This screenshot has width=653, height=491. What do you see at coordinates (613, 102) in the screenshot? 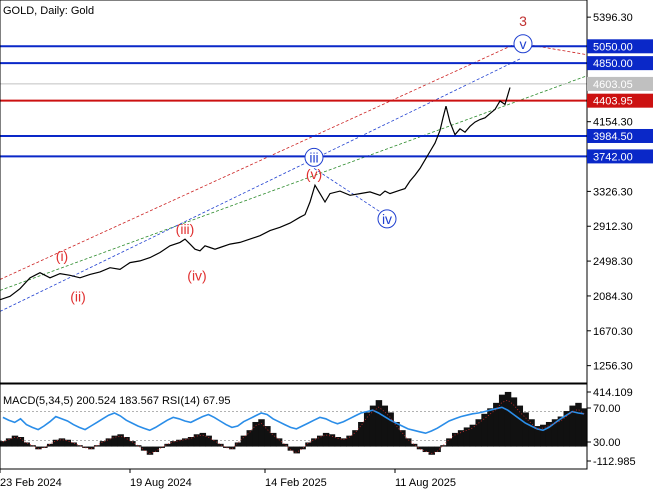
I see `level-label: 4403.95` at bounding box center [613, 102].